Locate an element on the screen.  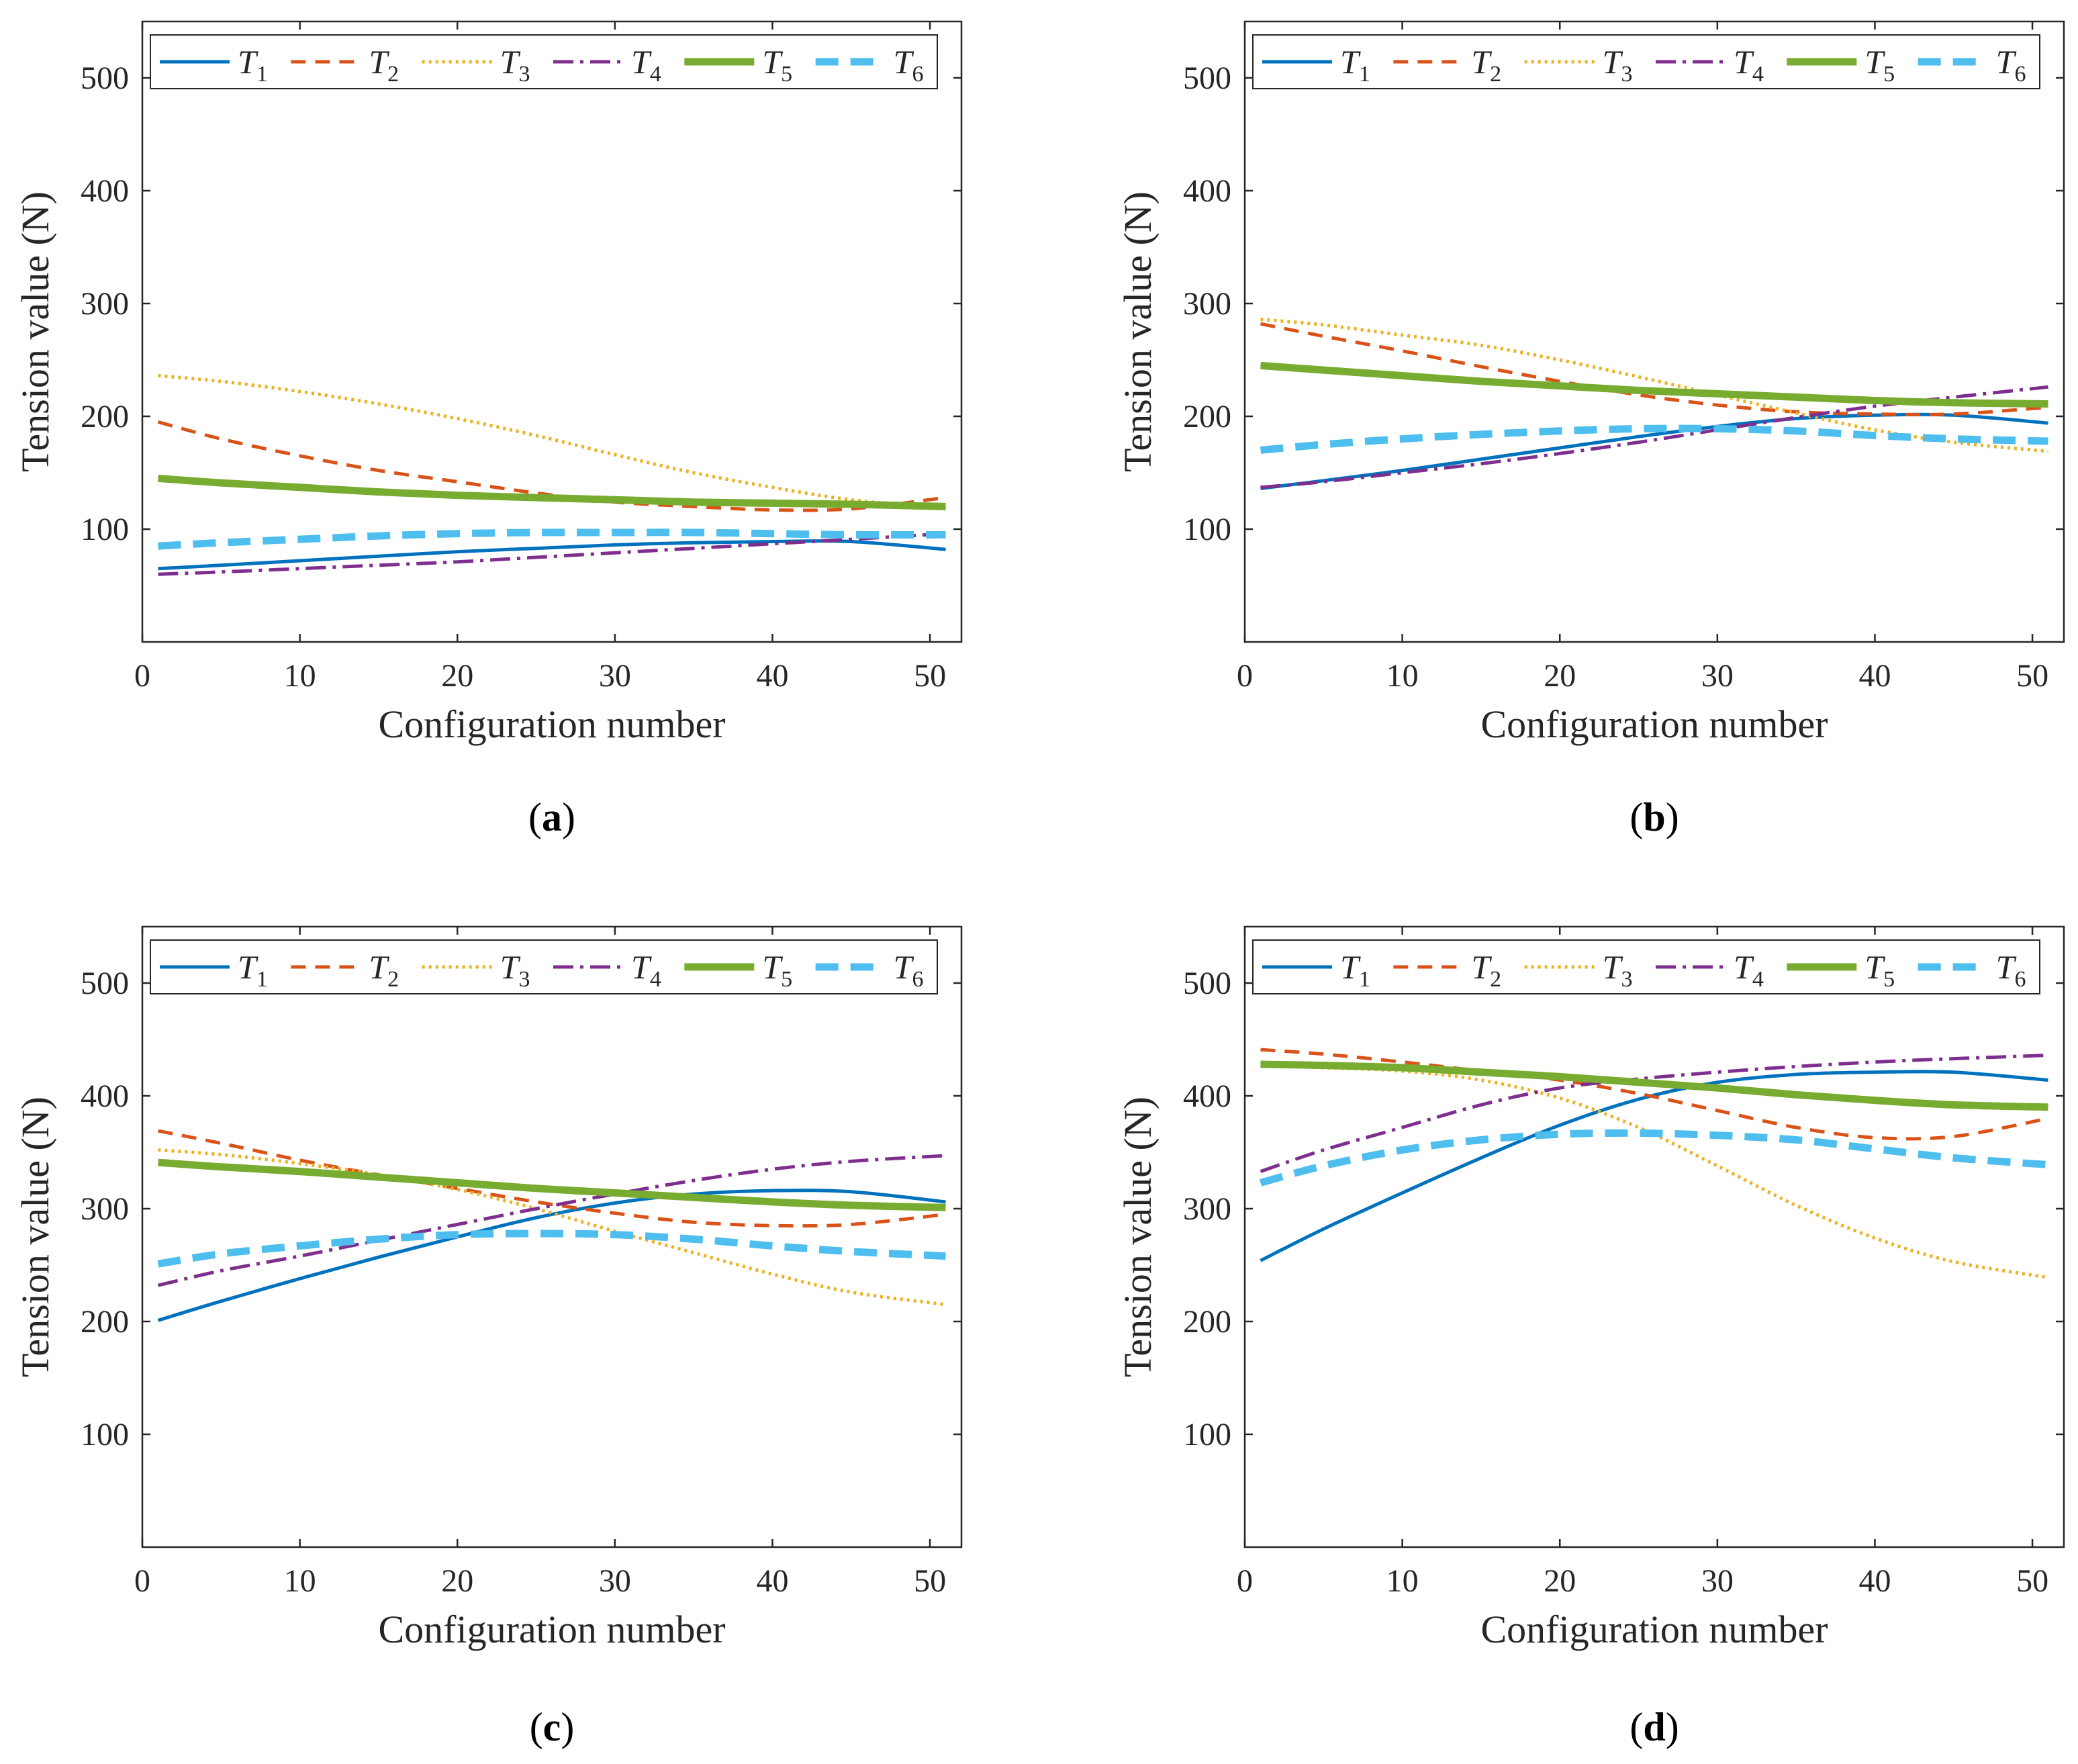
panel-caption: (d) is located at coordinates (1654, 1727).